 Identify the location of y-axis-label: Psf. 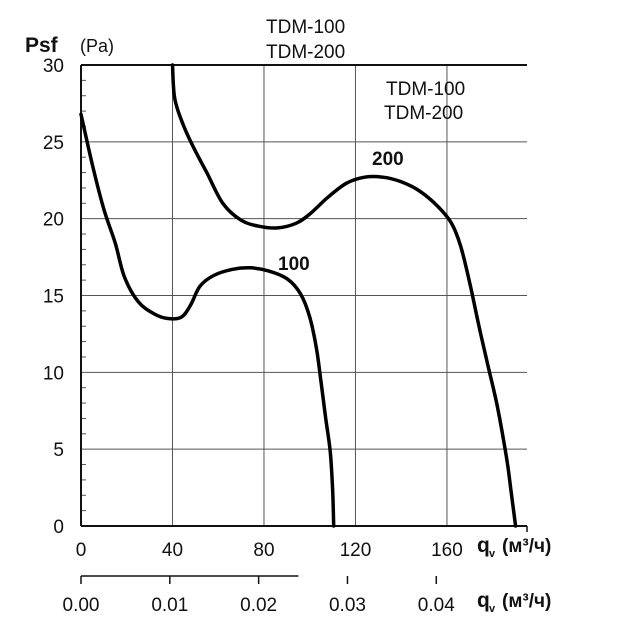
(42, 45).